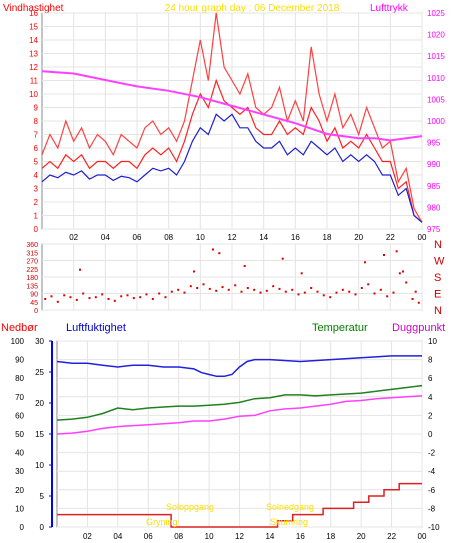 This screenshot has height=543, width=460. Describe the element at coordinates (105, 237) in the screenshot. I see `wind-x-tick-label: 04` at that location.